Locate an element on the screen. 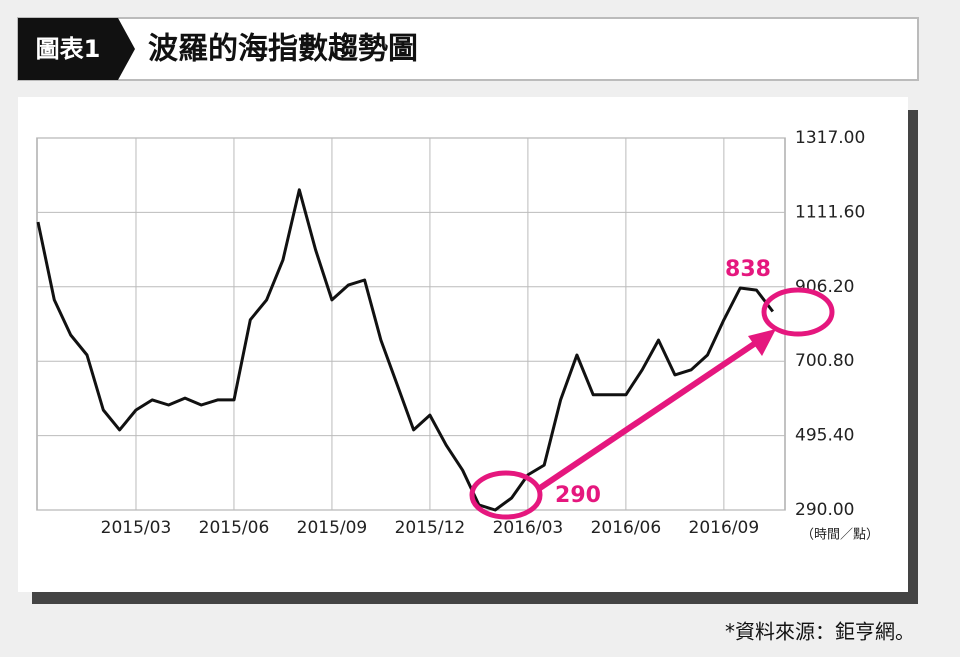 The width and height of the screenshot is (960, 657). x-tick-label: 2016/09 is located at coordinates (724, 528).